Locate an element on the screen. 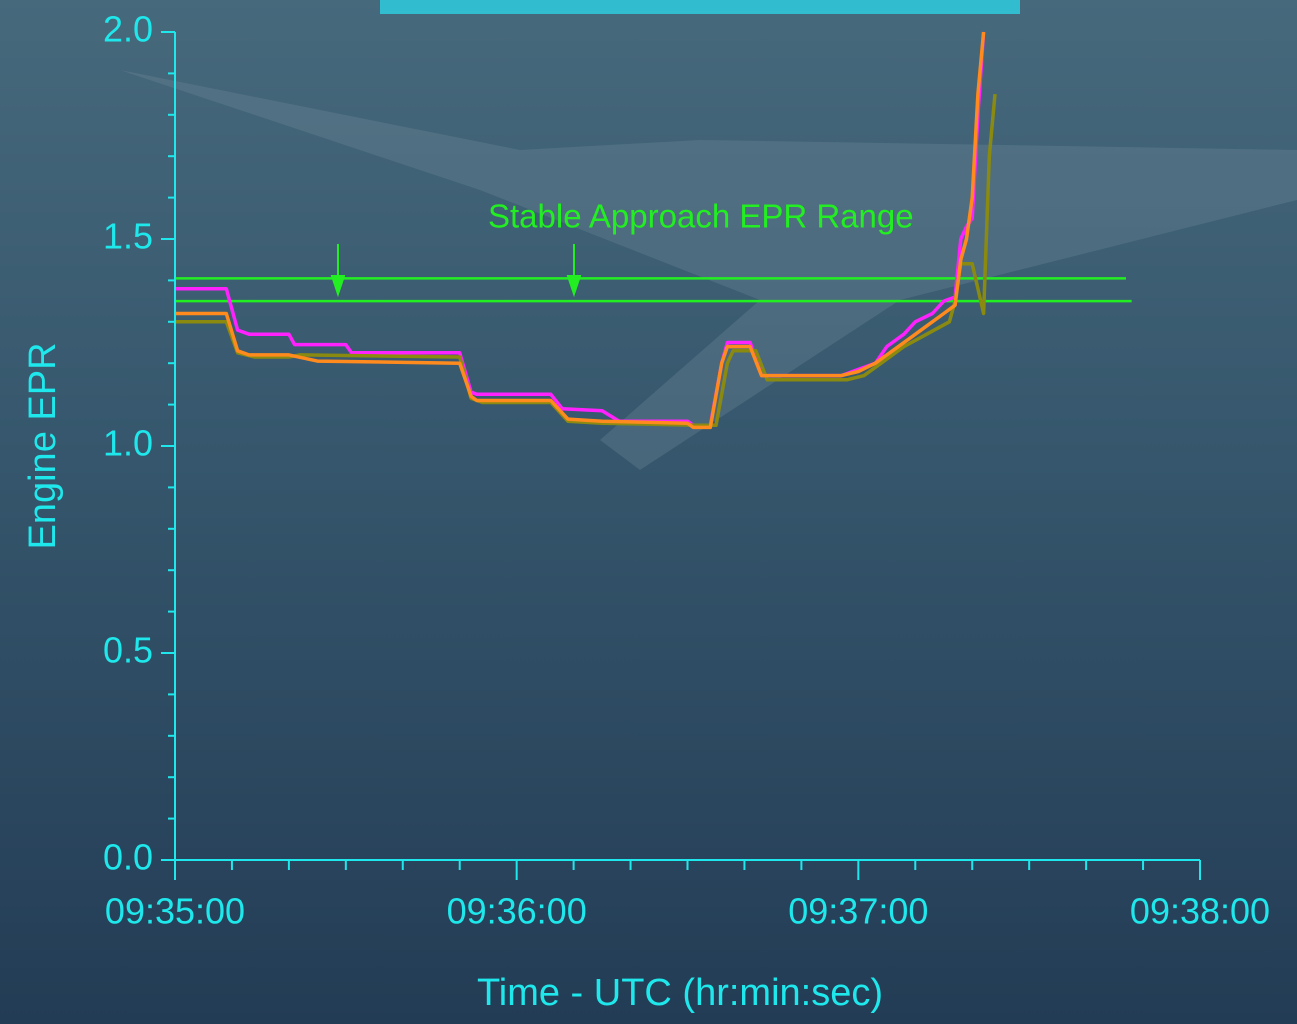 Image resolution: width=1297 pixels, height=1024 pixels. y-tick-label: 1.0 is located at coordinates (128, 443).